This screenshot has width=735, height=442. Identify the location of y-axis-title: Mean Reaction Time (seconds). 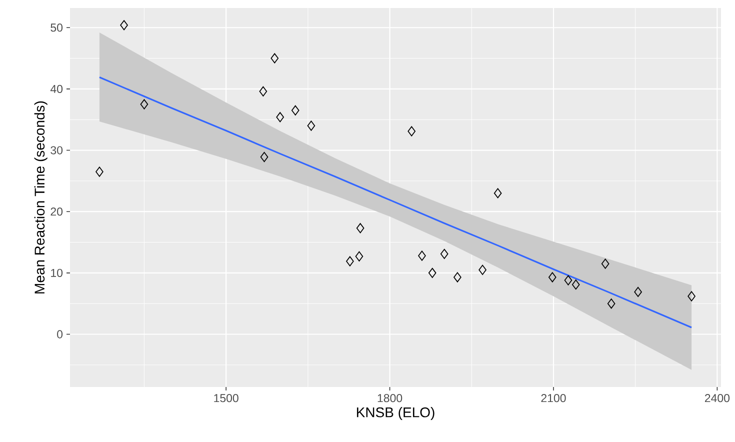
(41, 197).